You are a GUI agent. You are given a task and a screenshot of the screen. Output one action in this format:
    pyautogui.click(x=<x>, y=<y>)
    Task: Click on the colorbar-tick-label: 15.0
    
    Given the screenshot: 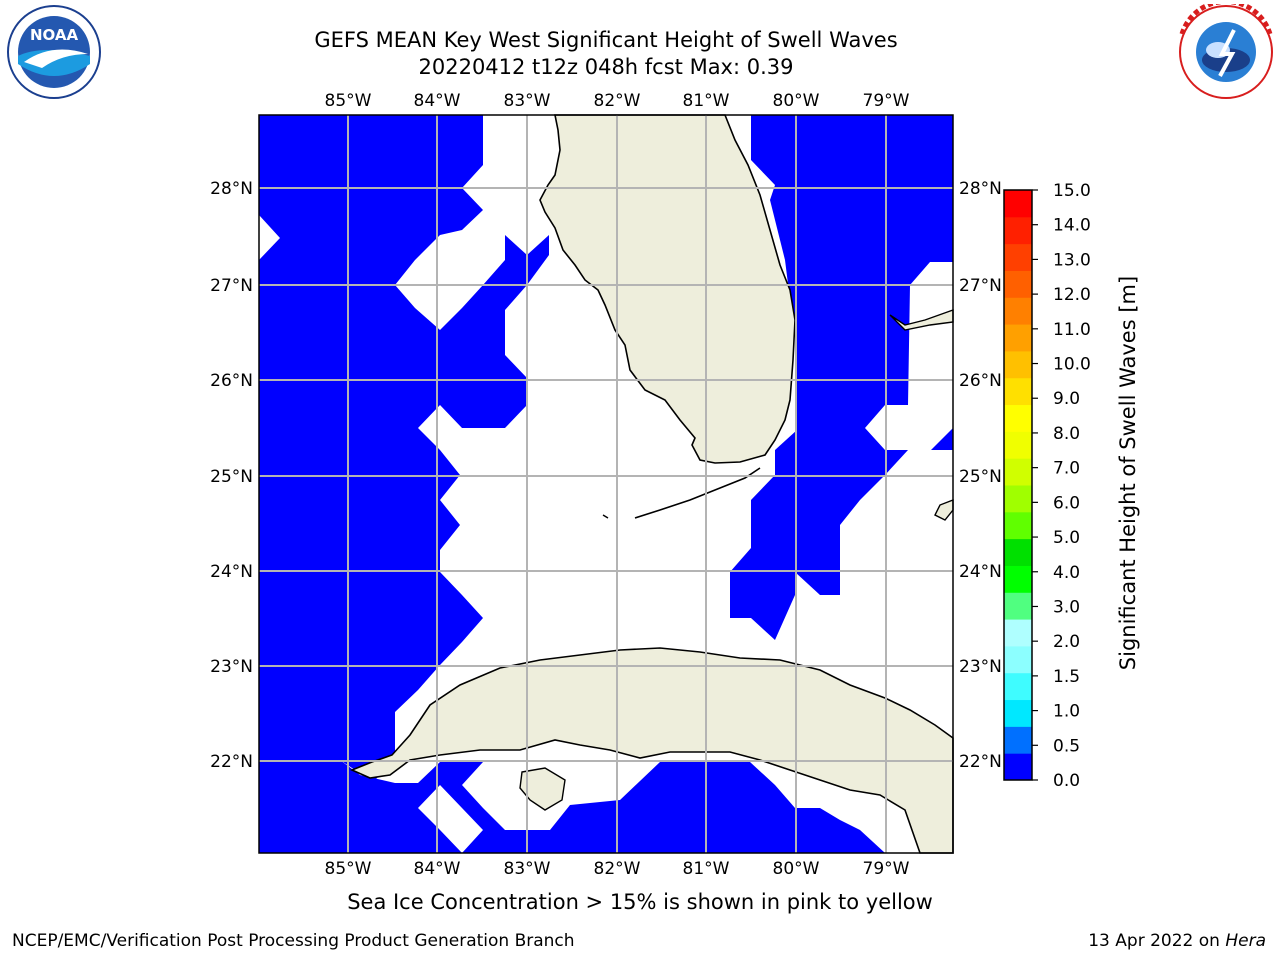 What is the action you would take?
    pyautogui.click(x=1072, y=191)
    